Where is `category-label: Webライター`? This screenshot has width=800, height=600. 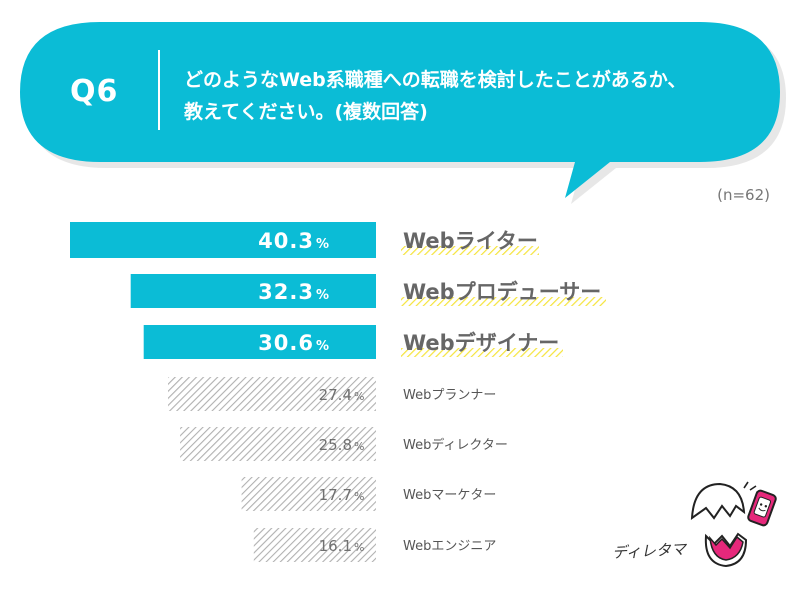 category-label: Webライター is located at coordinates (470, 241).